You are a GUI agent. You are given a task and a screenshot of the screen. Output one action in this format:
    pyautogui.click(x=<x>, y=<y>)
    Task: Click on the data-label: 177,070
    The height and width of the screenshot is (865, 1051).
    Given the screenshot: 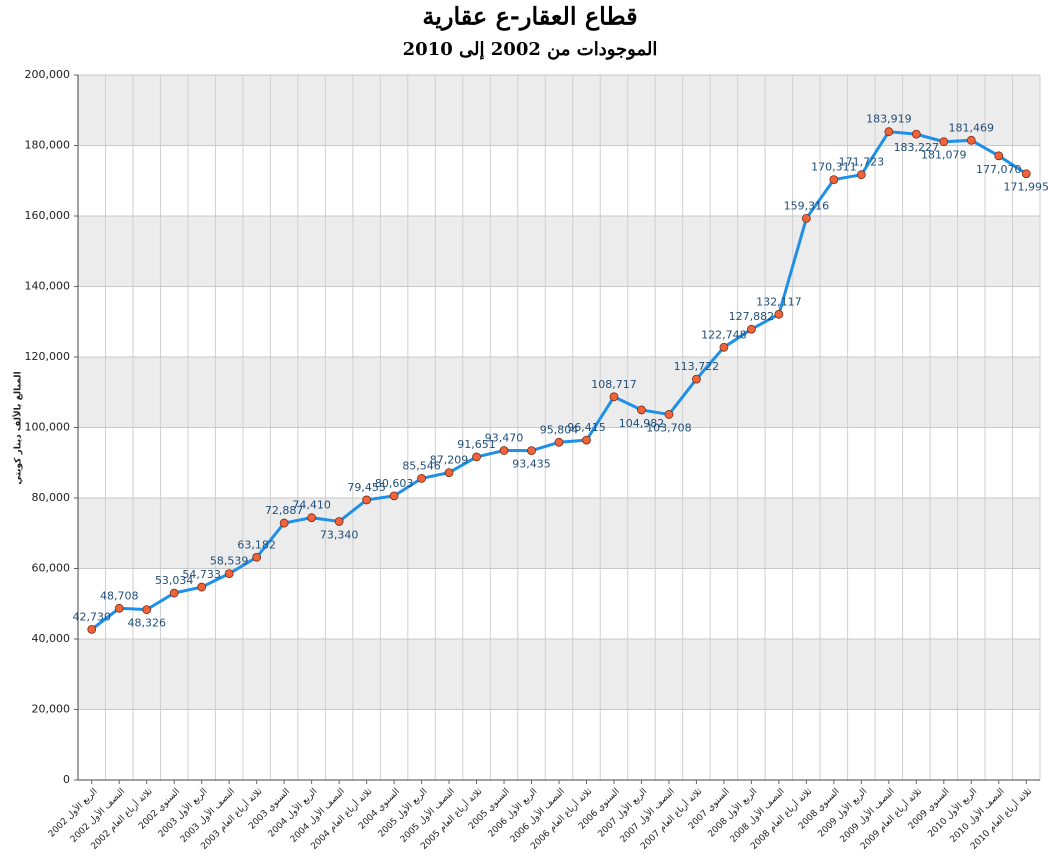 What is the action you would take?
    pyautogui.click(x=999, y=169)
    